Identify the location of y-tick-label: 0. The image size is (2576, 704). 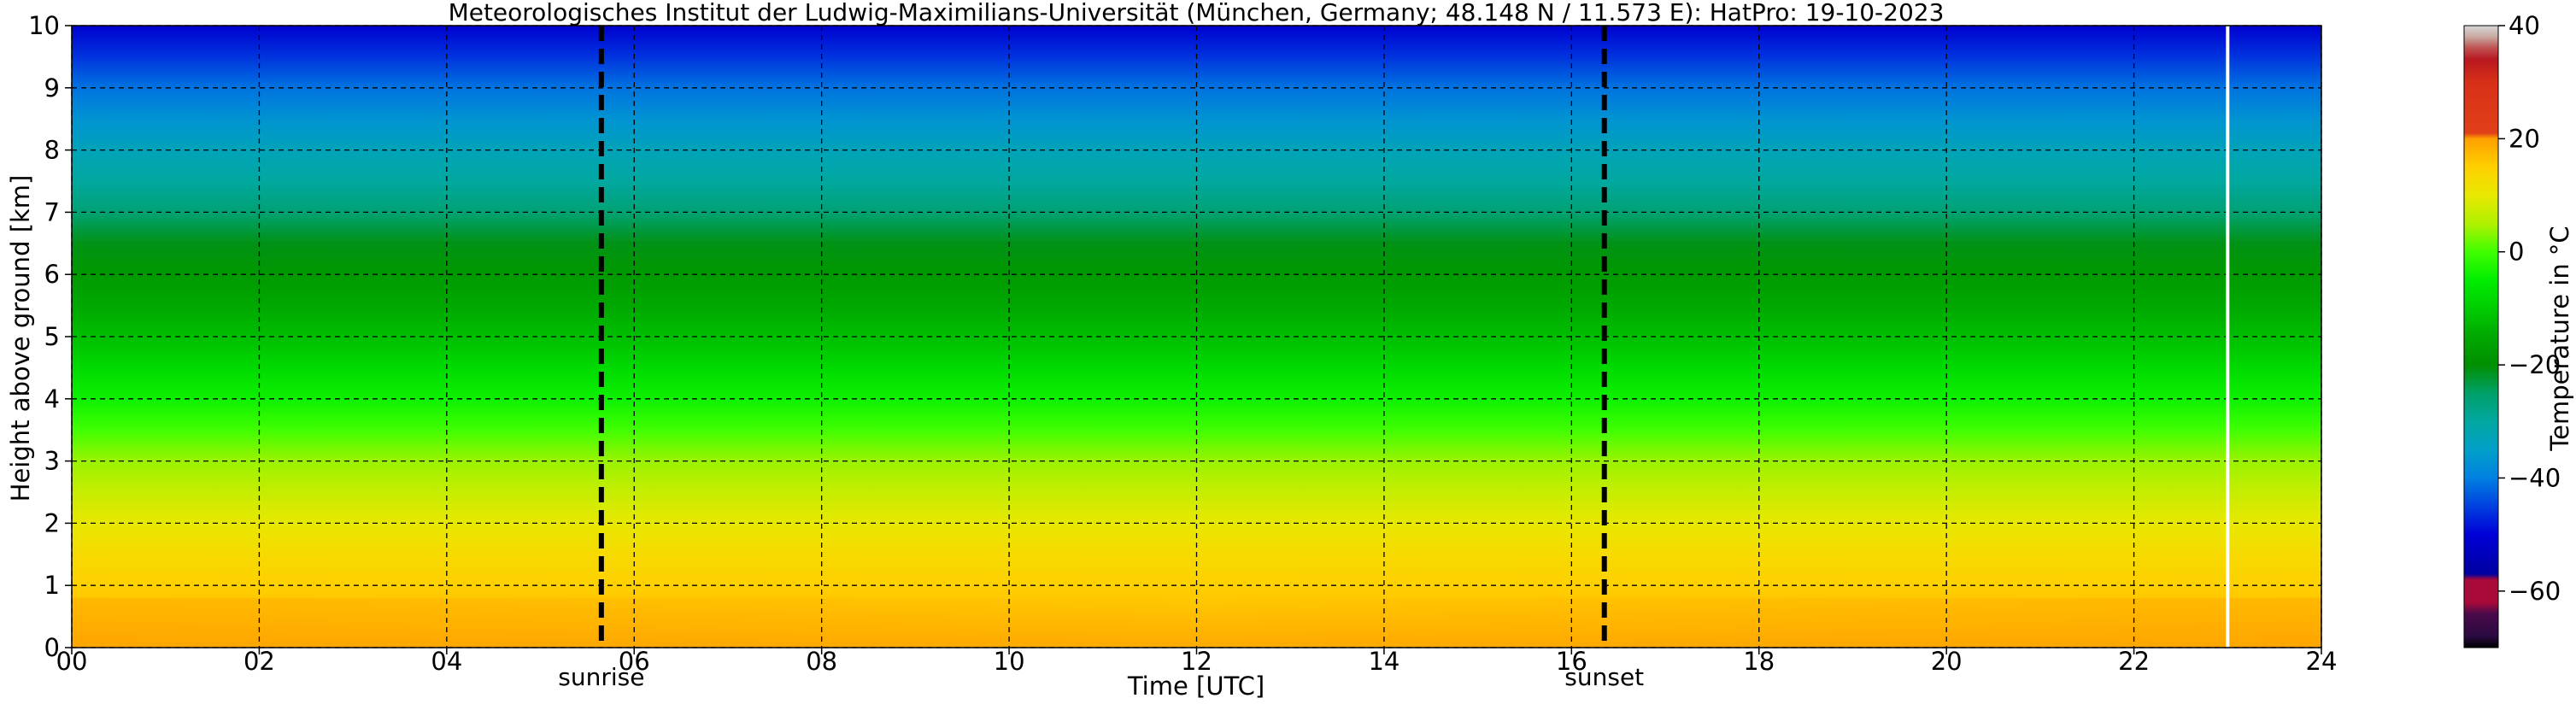
(52, 647).